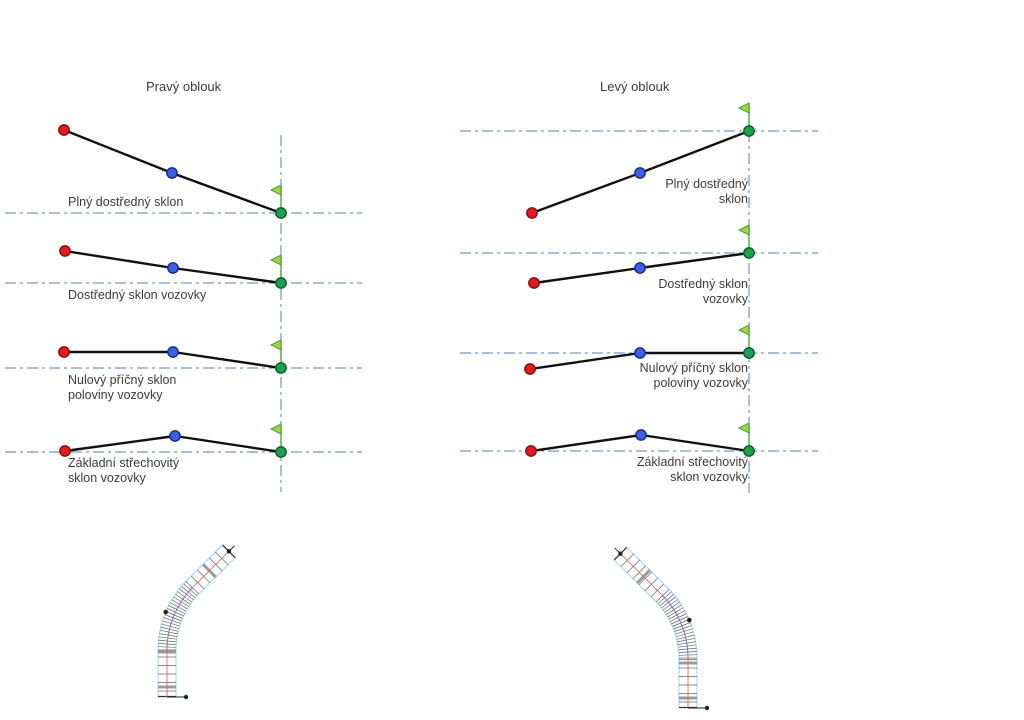 This screenshot has height=720, width=1024. I want to click on road-plan-left-curve, so click(661, 628).